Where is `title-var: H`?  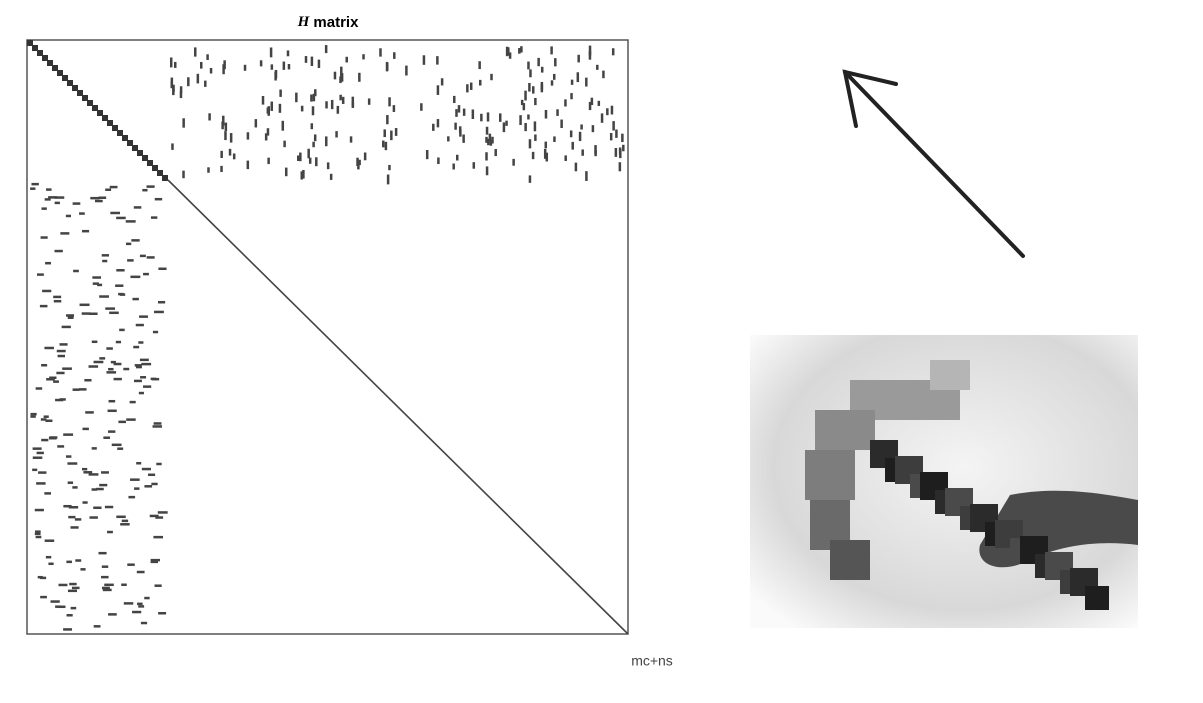 title-var: H is located at coordinates (304, 22).